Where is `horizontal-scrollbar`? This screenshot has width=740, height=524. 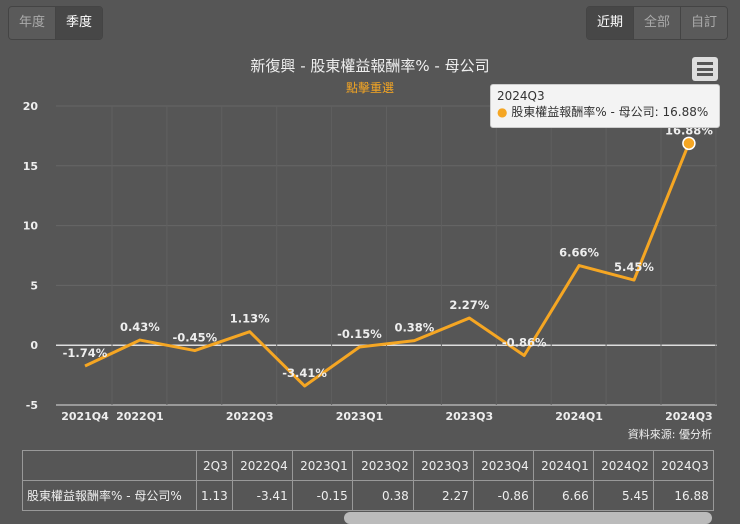
horizontal-scrollbar is located at coordinates (528, 518).